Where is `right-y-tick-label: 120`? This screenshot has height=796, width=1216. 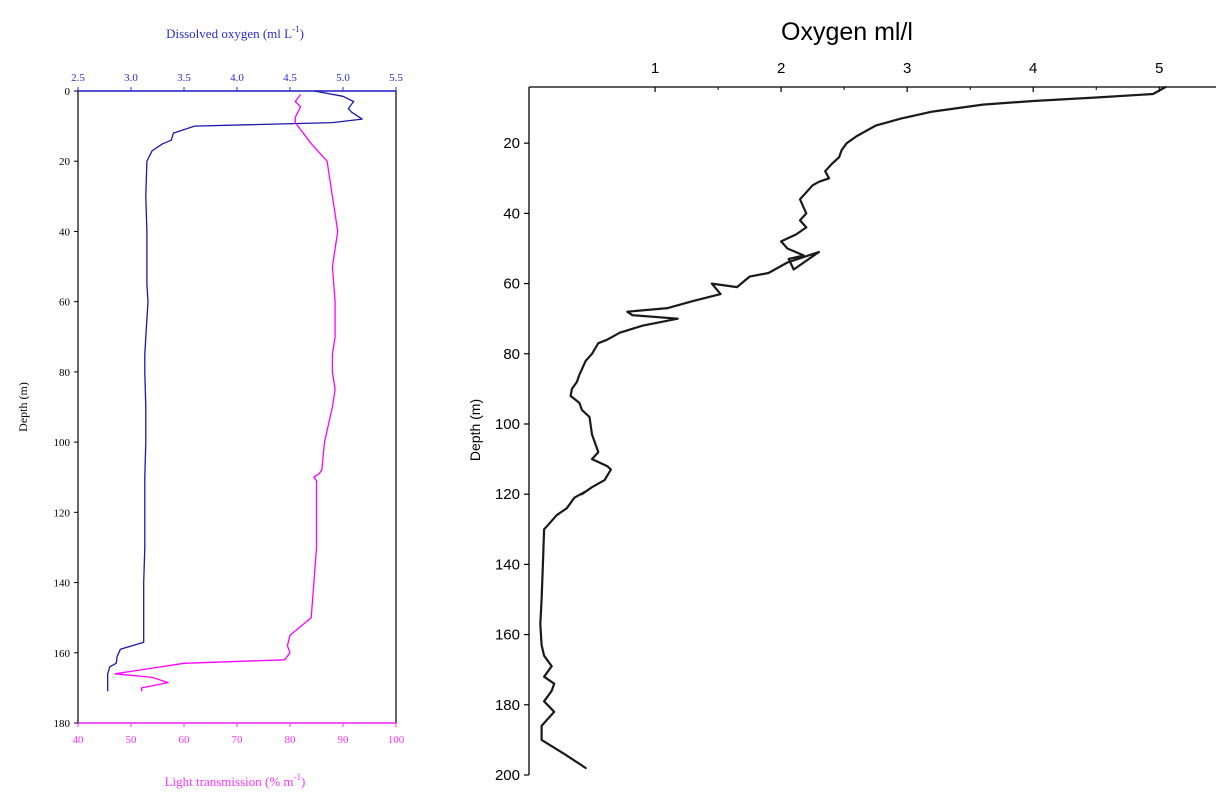 right-y-tick-label: 120 is located at coordinates (507, 494).